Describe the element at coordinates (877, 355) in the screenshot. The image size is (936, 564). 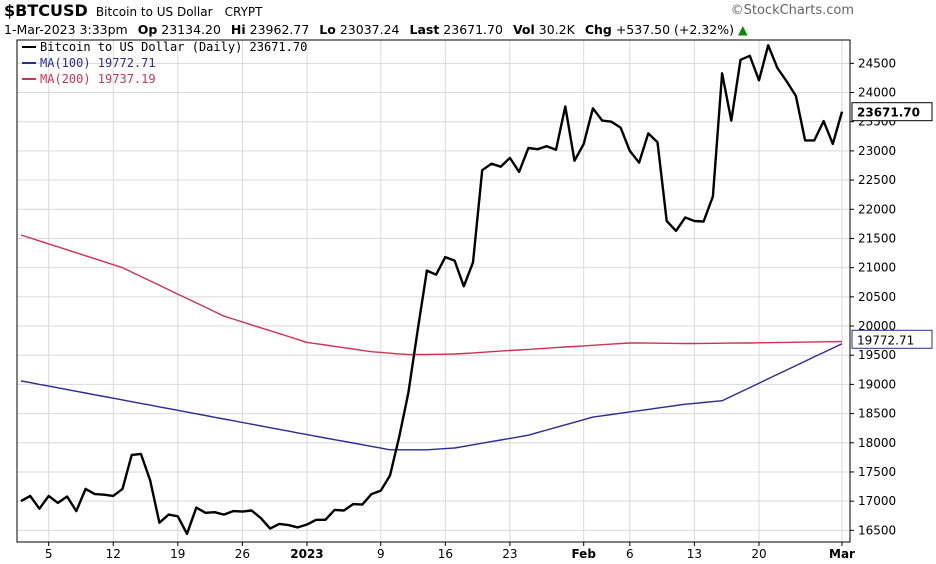
I see `y-tick-label: 19500` at that location.